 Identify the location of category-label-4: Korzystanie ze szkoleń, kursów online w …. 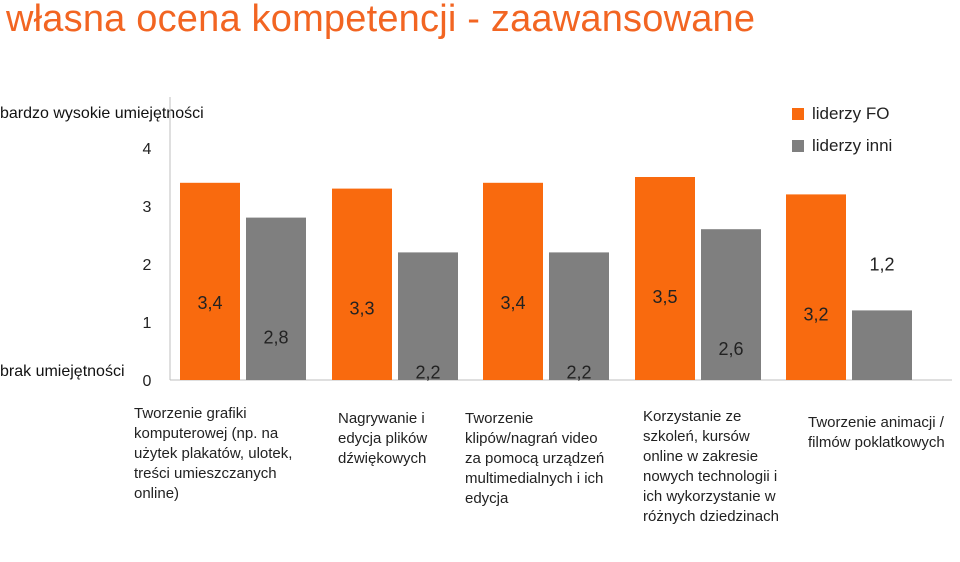
(711, 466).